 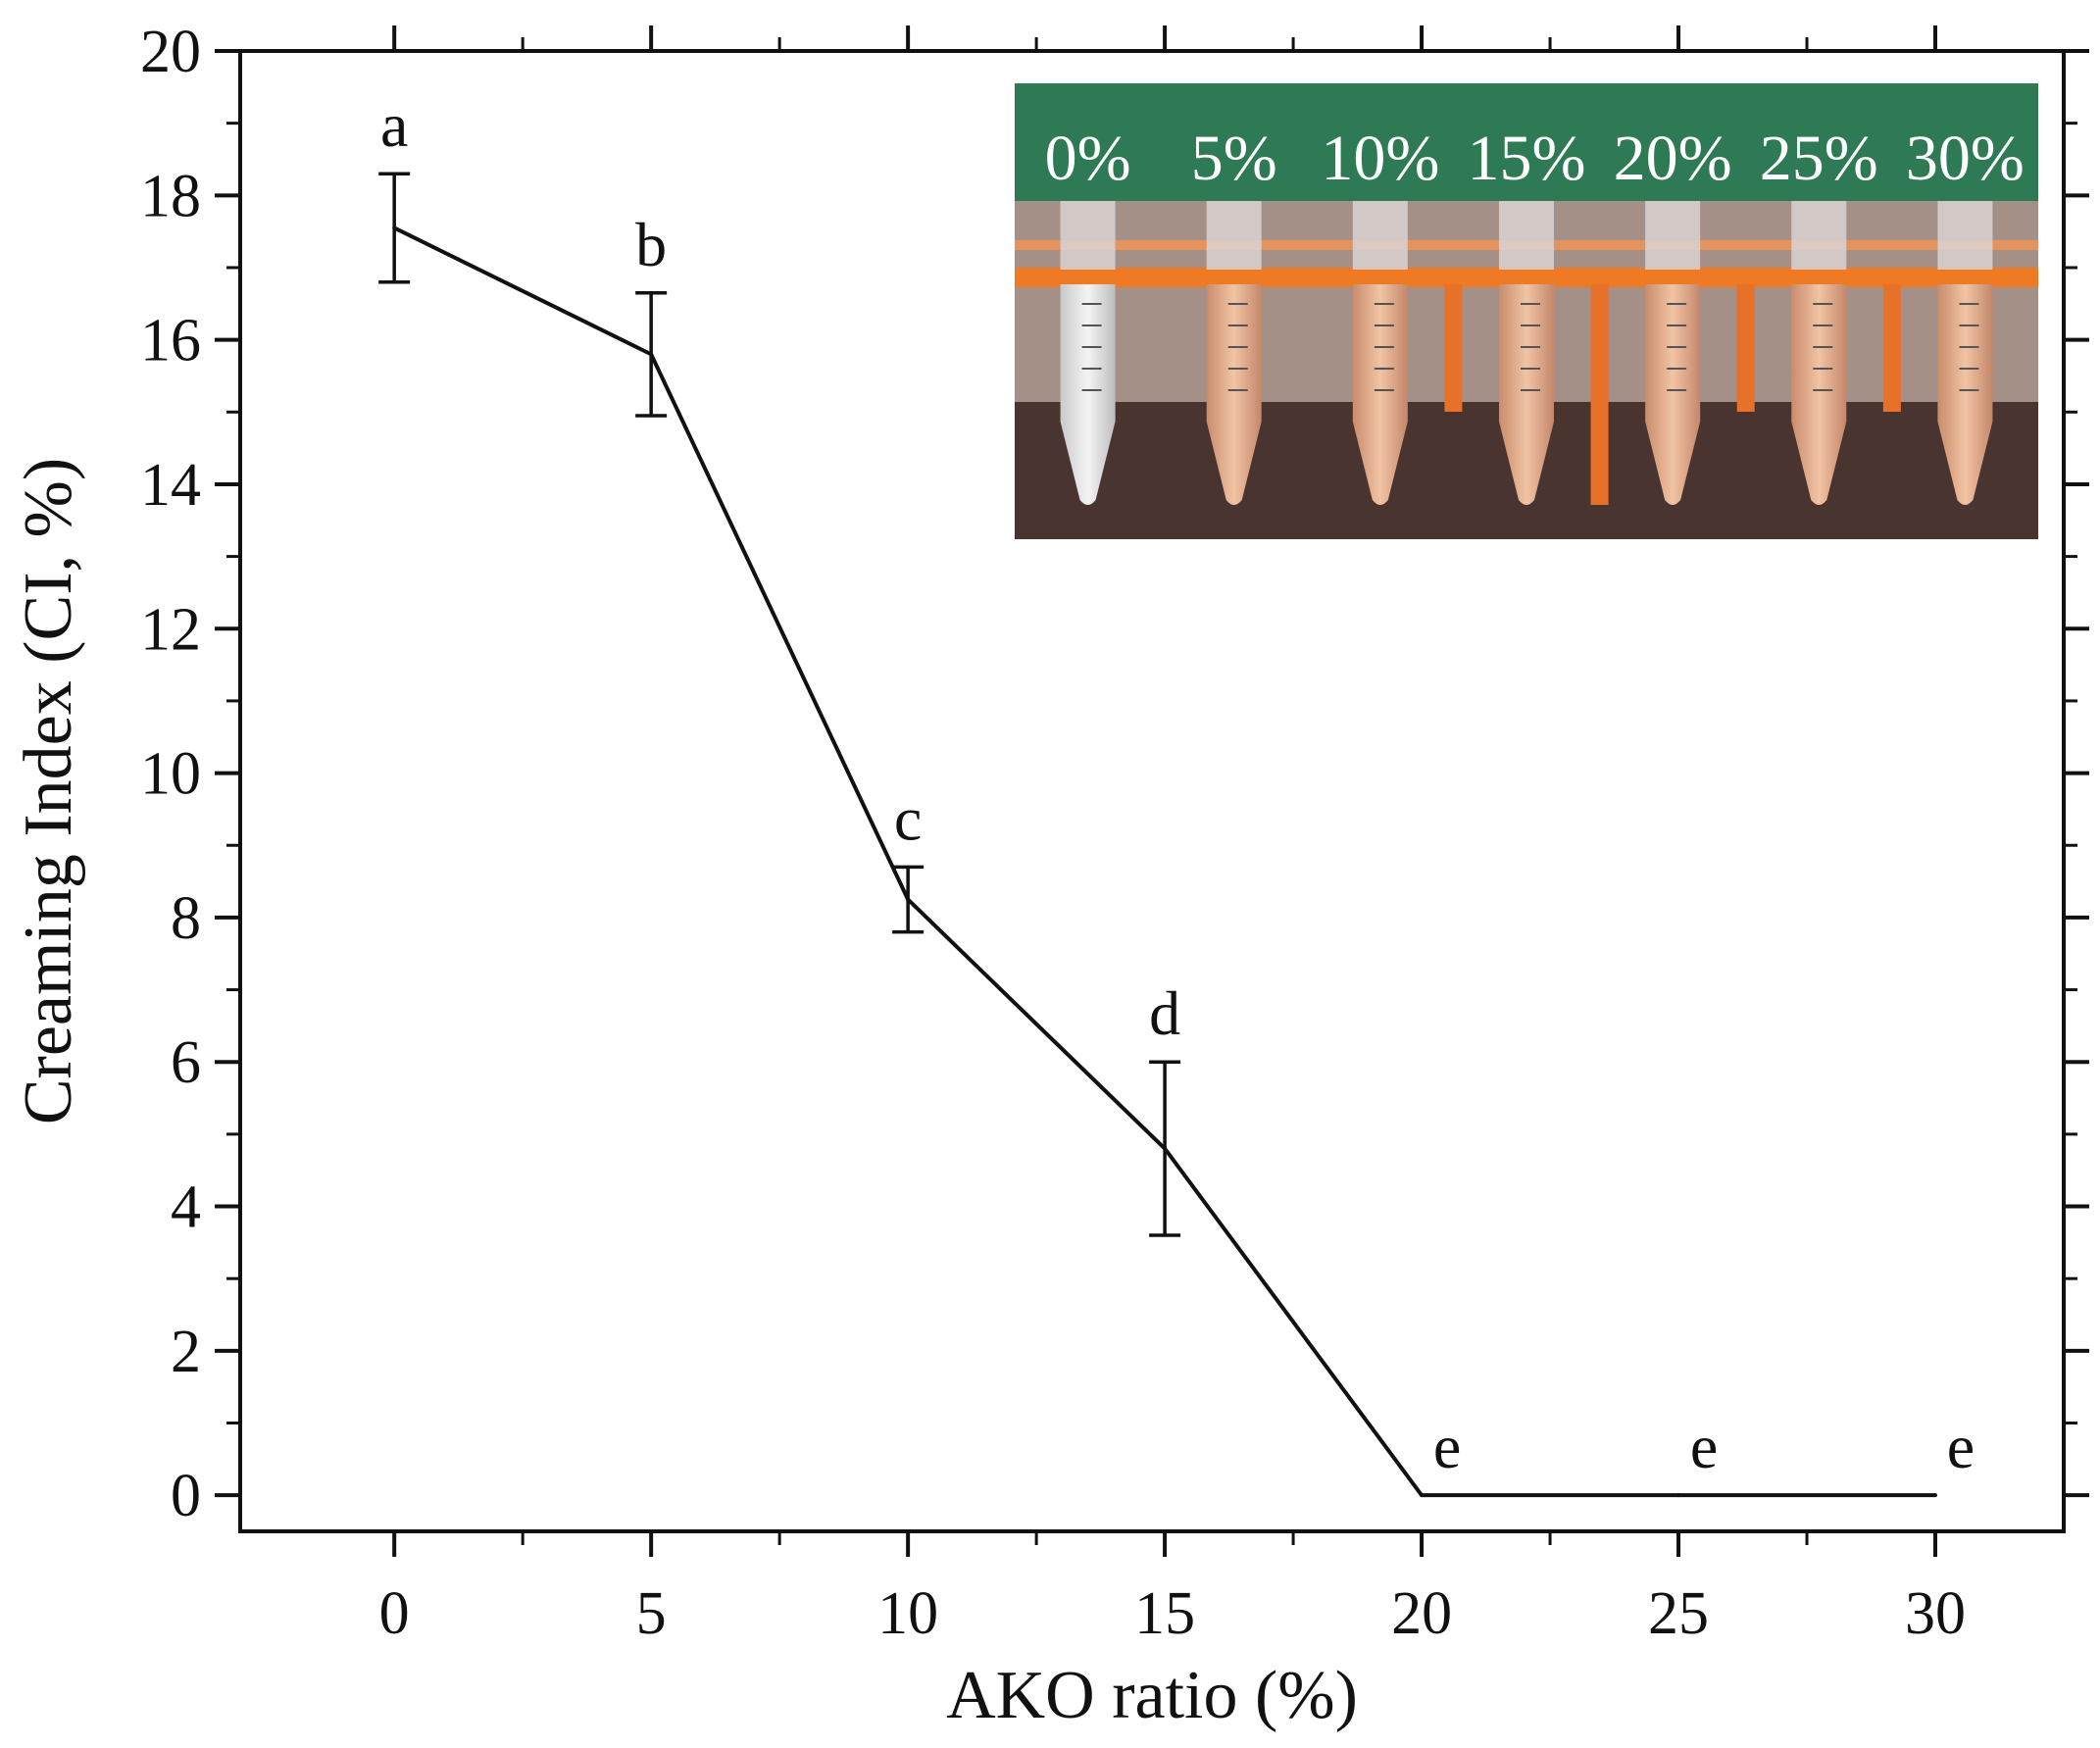 I want to click on y-tick-label: 6, so click(x=186, y=1062).